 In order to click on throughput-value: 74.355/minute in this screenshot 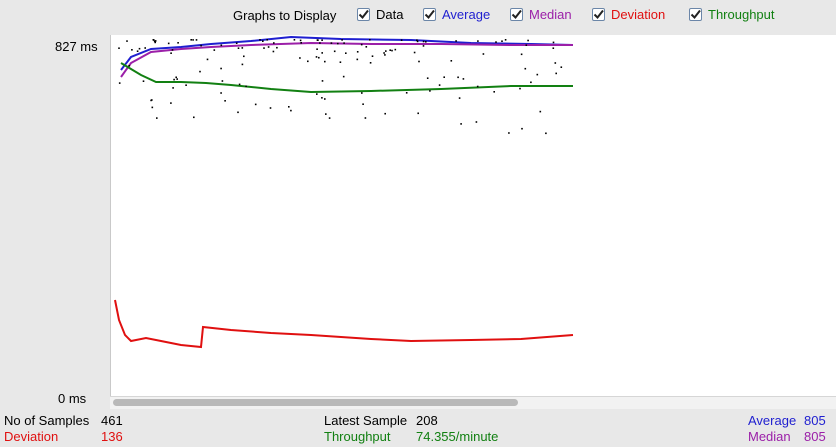, I will do `click(457, 436)`.